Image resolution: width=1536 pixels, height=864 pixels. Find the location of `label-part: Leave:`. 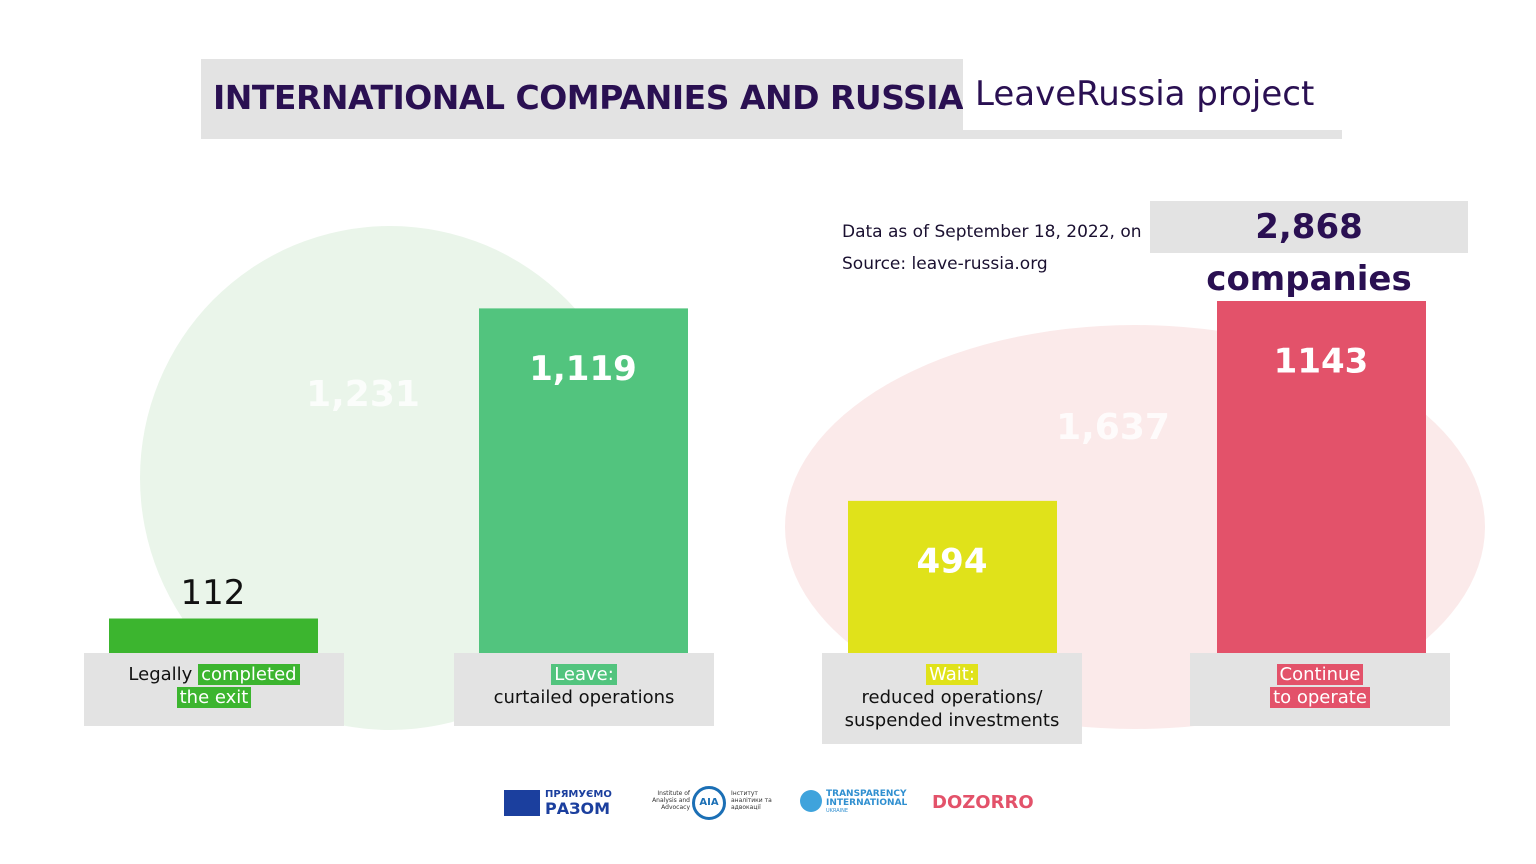

label-part: Leave: is located at coordinates (584, 674).